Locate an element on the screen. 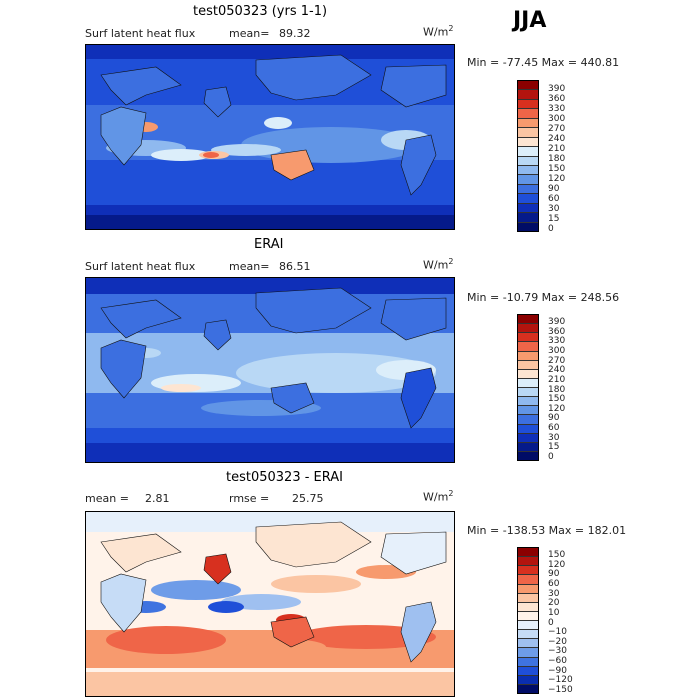 Image resolution: width=700 pixels, height=700 pixels. panel-2-units: W/m2 is located at coordinates (438, 264).